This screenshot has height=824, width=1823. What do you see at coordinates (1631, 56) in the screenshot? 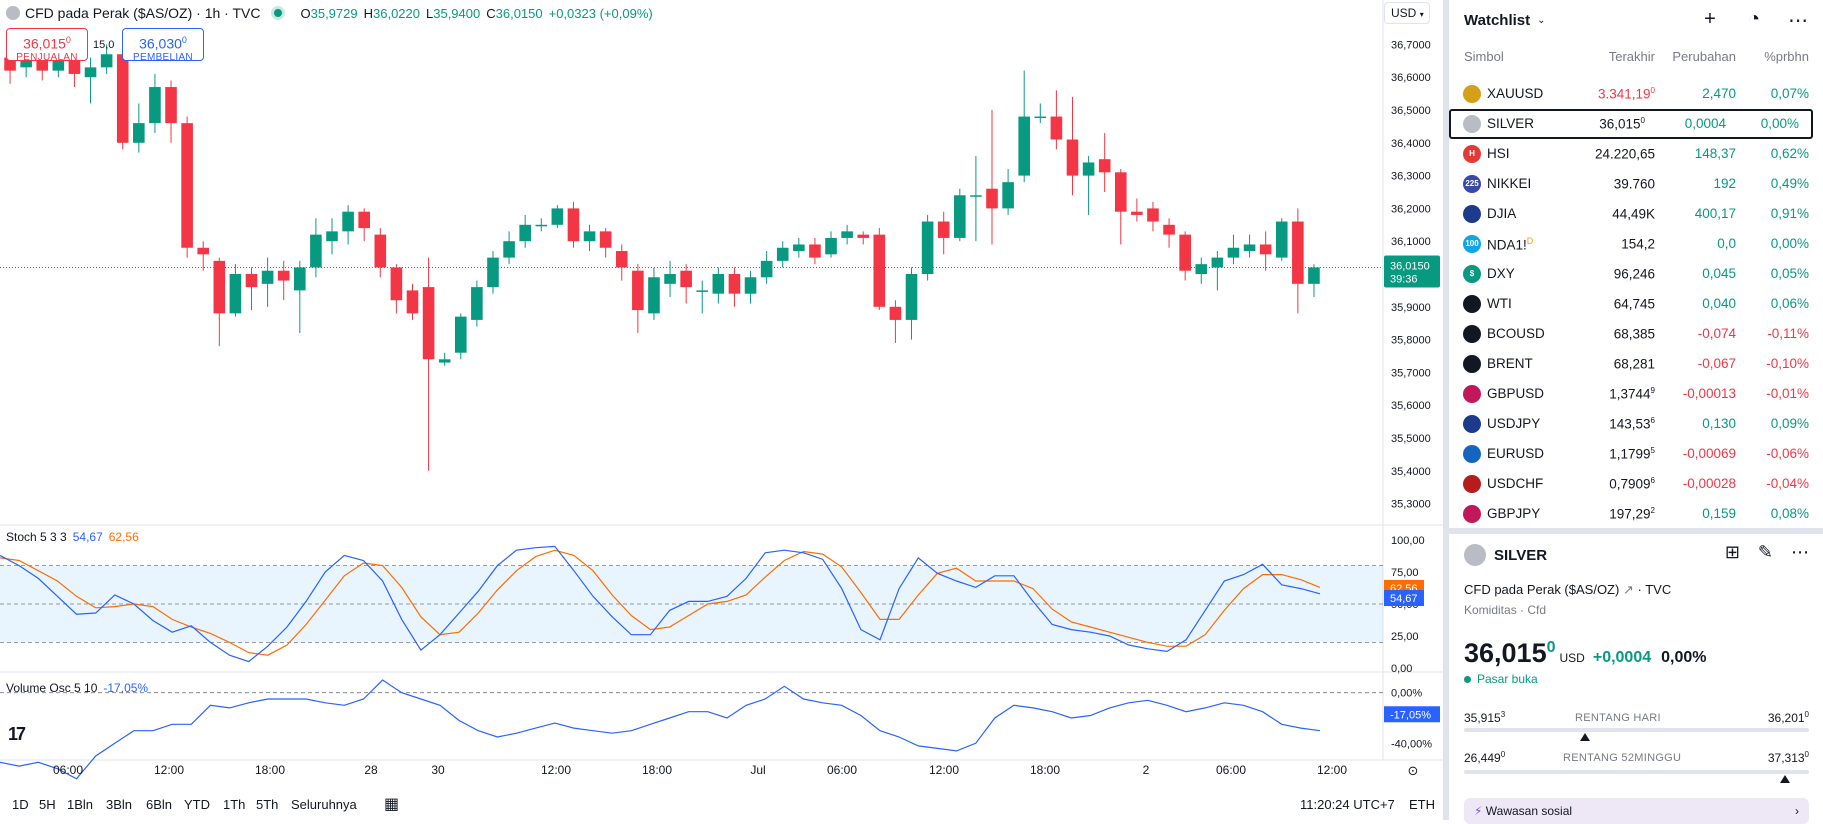
I see `col-last: Terakhir` at bounding box center [1631, 56].